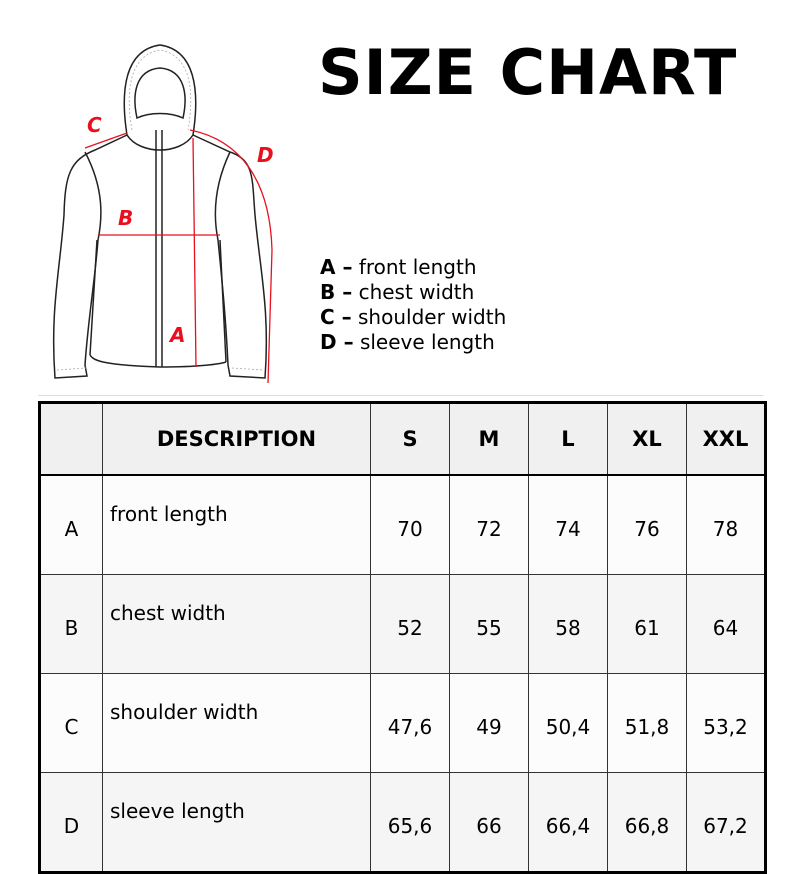  I want to click on header-cell: M, so click(489, 439).